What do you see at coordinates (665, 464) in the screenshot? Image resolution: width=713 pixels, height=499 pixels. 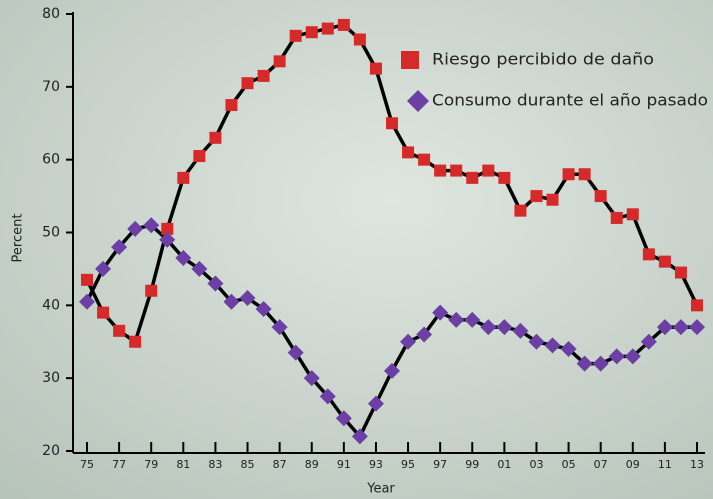 I see `x-tick-label: 11` at bounding box center [665, 464].